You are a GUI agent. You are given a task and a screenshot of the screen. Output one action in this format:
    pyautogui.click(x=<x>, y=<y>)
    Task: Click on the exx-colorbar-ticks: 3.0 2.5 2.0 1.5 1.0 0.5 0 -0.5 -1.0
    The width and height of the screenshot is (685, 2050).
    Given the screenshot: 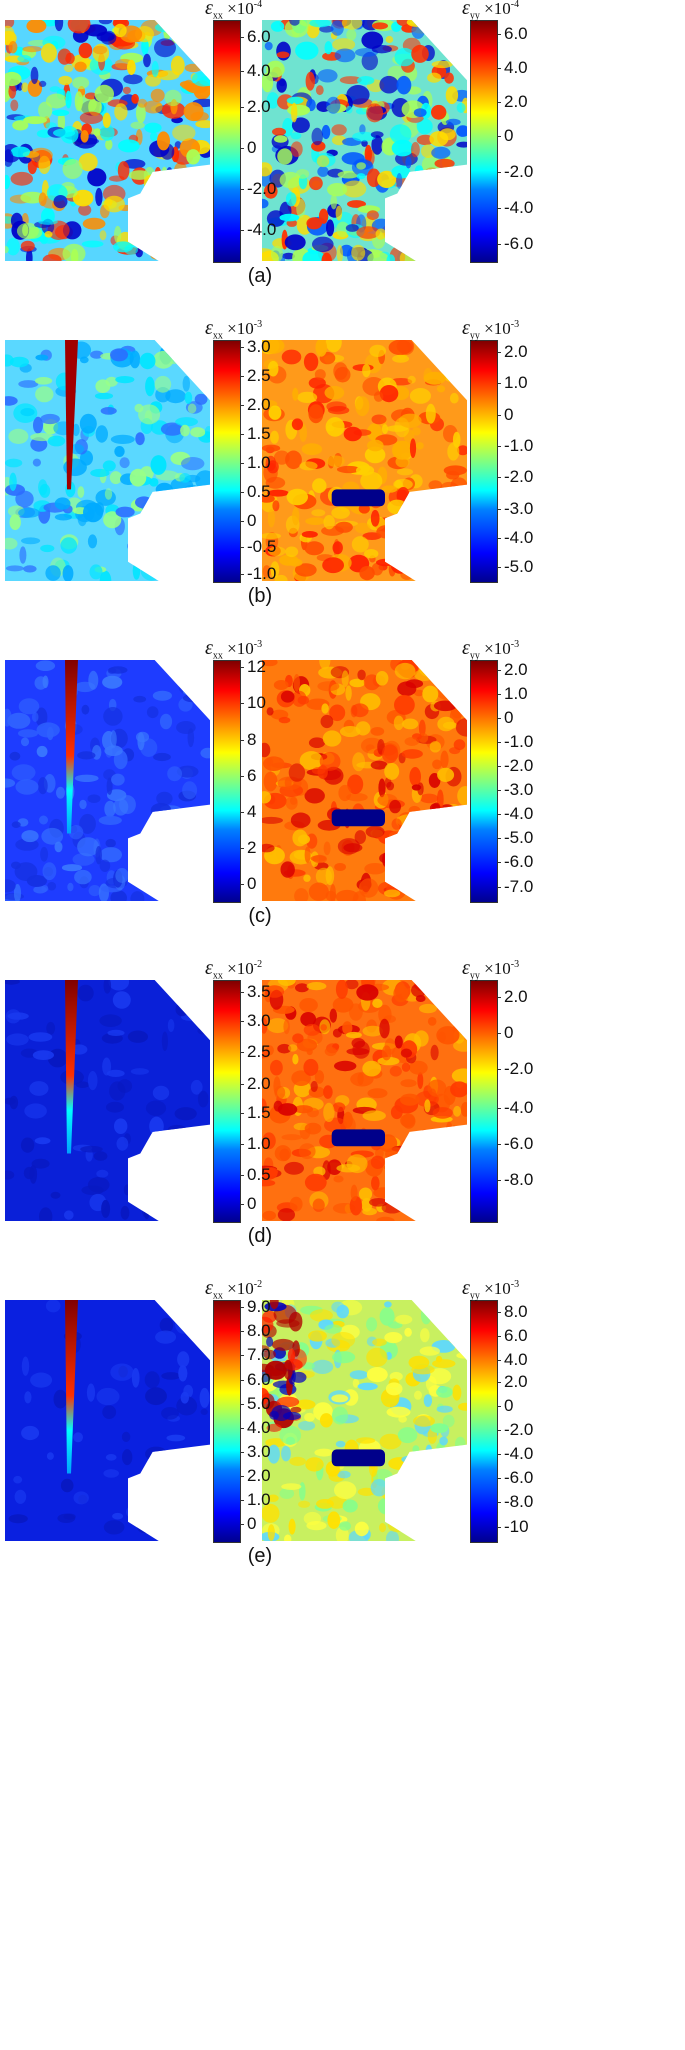 What is the action you would take?
    pyautogui.click(x=270, y=460)
    